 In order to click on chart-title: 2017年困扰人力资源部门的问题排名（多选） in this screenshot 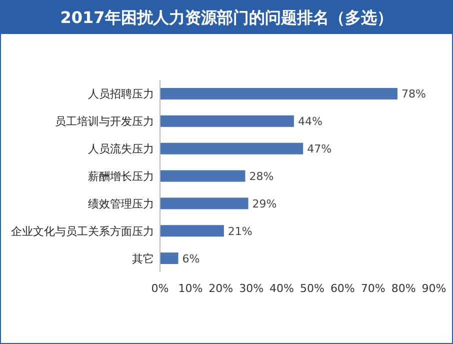, I will do `click(226, 17)`.